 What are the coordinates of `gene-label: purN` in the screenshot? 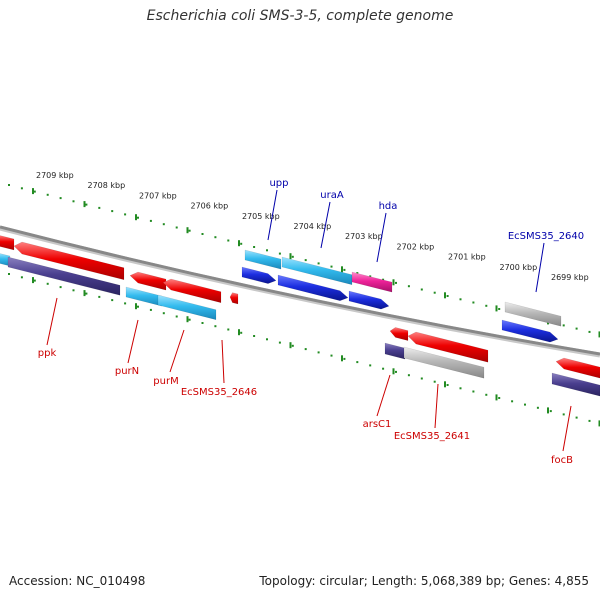 It's located at (127, 371).